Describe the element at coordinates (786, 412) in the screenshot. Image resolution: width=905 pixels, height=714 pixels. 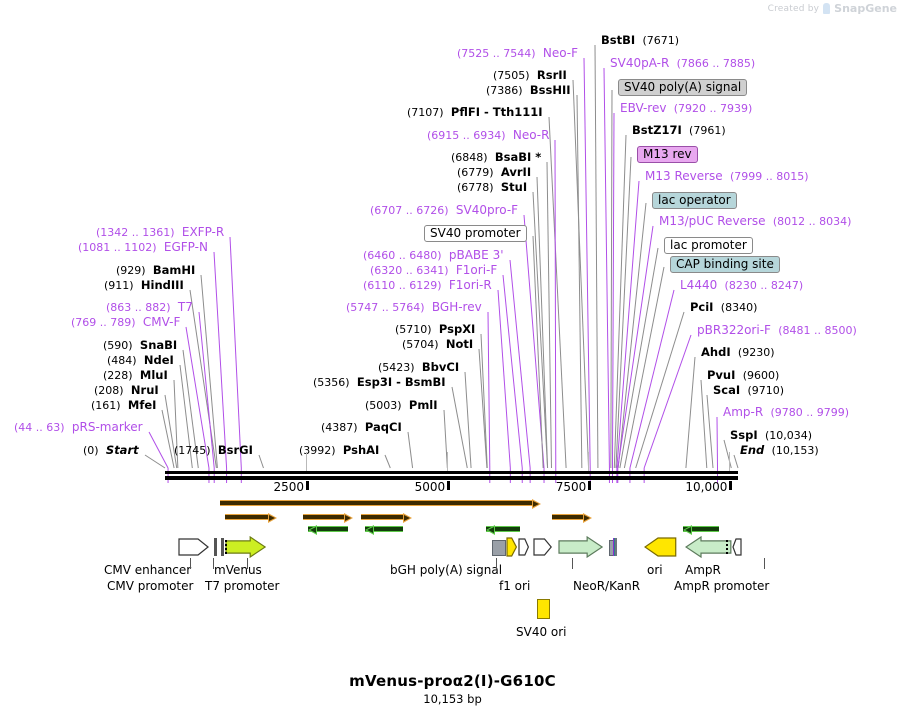
I see `primer-label: Amp-R (9780 .. 9799)` at that location.